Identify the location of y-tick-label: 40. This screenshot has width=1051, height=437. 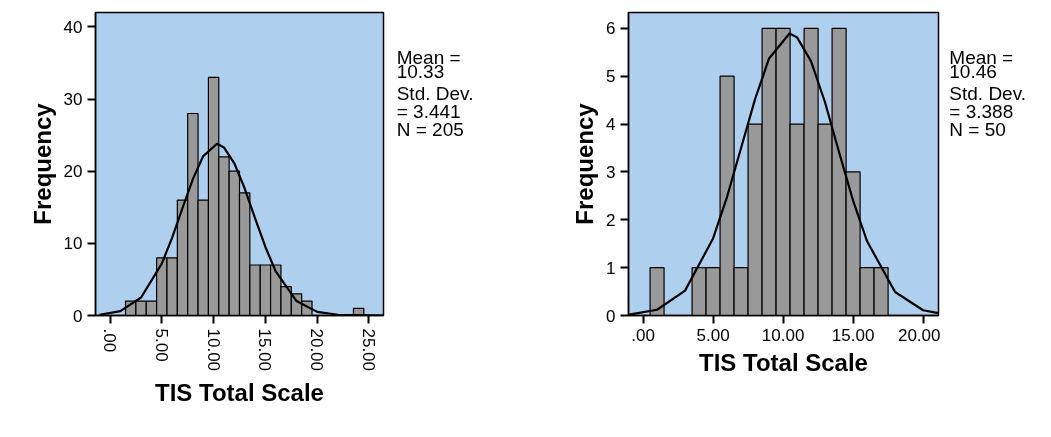
(73, 27).